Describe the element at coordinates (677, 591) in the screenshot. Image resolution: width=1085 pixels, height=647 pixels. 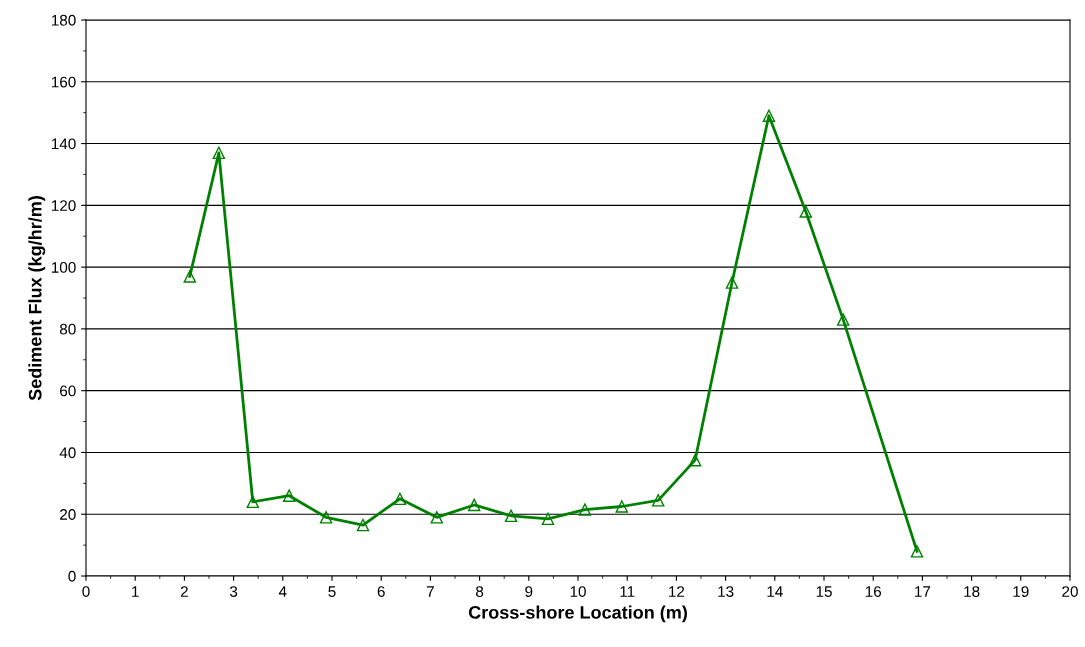
I see `x-tick-label: 12` at that location.